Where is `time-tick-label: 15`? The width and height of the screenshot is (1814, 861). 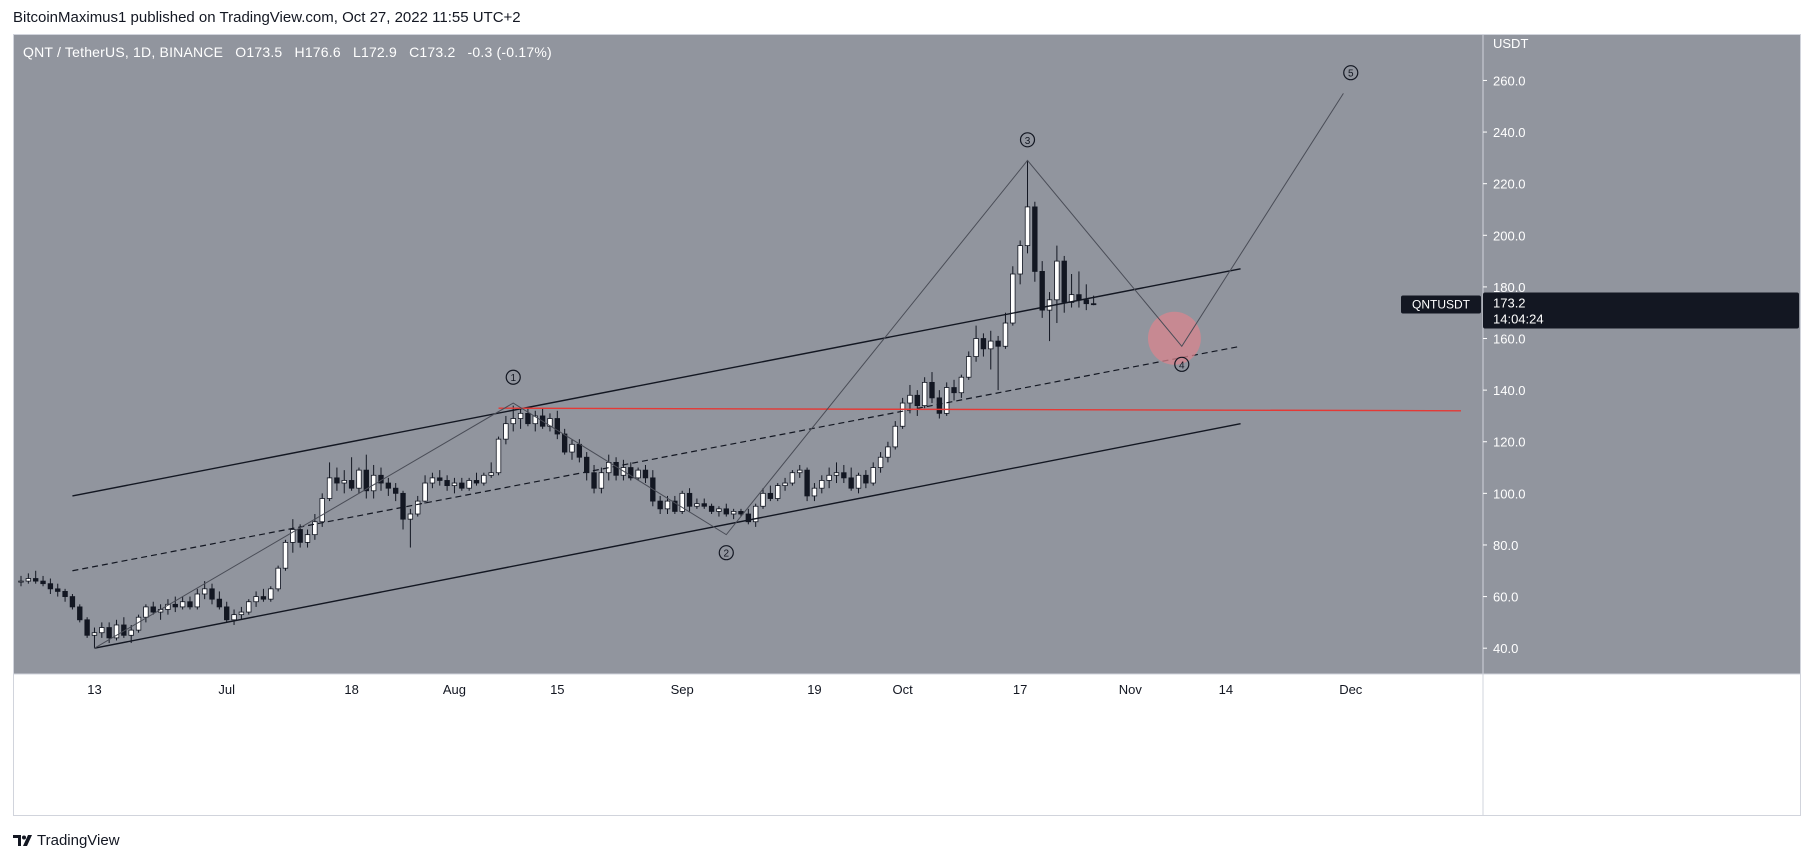
time-tick-label: 15 is located at coordinates (557, 689).